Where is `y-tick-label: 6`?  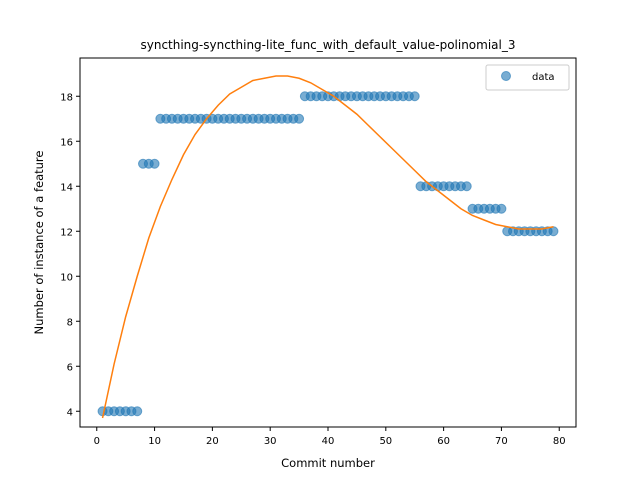 y-tick-label: 6 is located at coordinates (70, 367).